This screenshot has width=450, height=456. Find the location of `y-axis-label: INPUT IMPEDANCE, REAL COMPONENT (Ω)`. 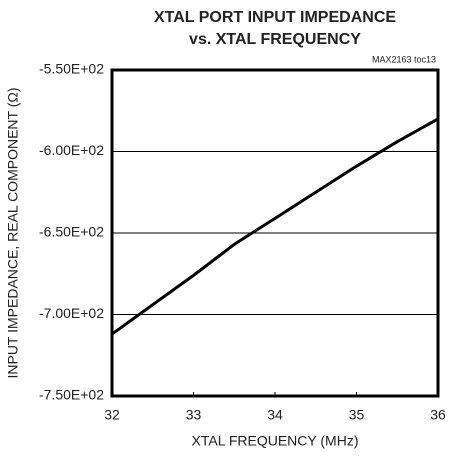

y-axis-label: INPUT IMPEDANCE, REAL COMPONENT (Ω) is located at coordinates (13, 232).